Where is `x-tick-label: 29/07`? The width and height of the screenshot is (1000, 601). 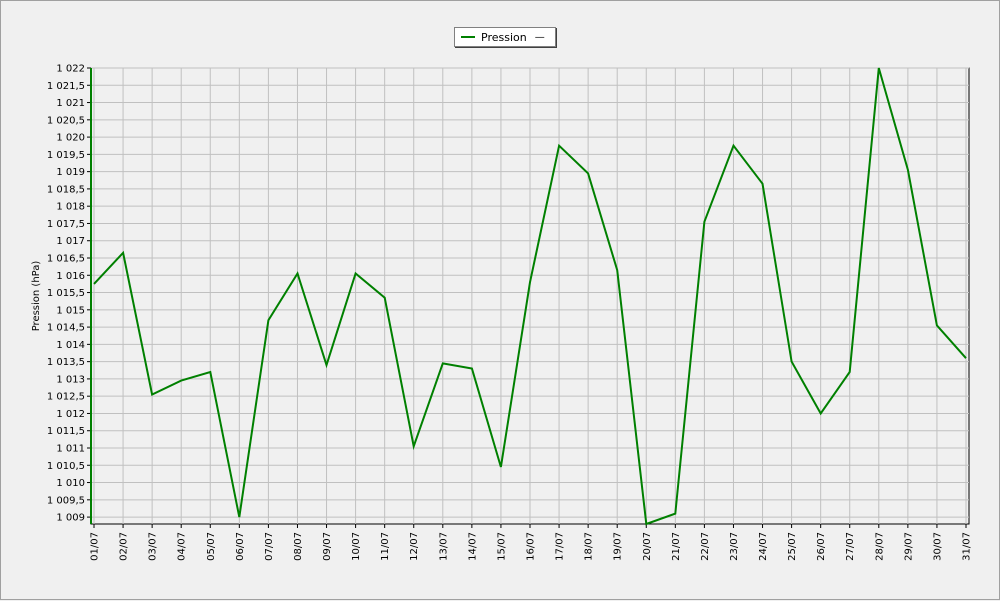 x-tick-label: 29/07 is located at coordinates (908, 546).